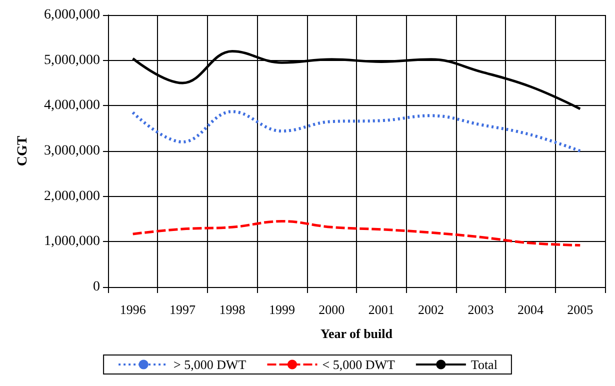  What do you see at coordinates (381, 309) in the screenshot?
I see `x-tick-label: 2001` at bounding box center [381, 309].